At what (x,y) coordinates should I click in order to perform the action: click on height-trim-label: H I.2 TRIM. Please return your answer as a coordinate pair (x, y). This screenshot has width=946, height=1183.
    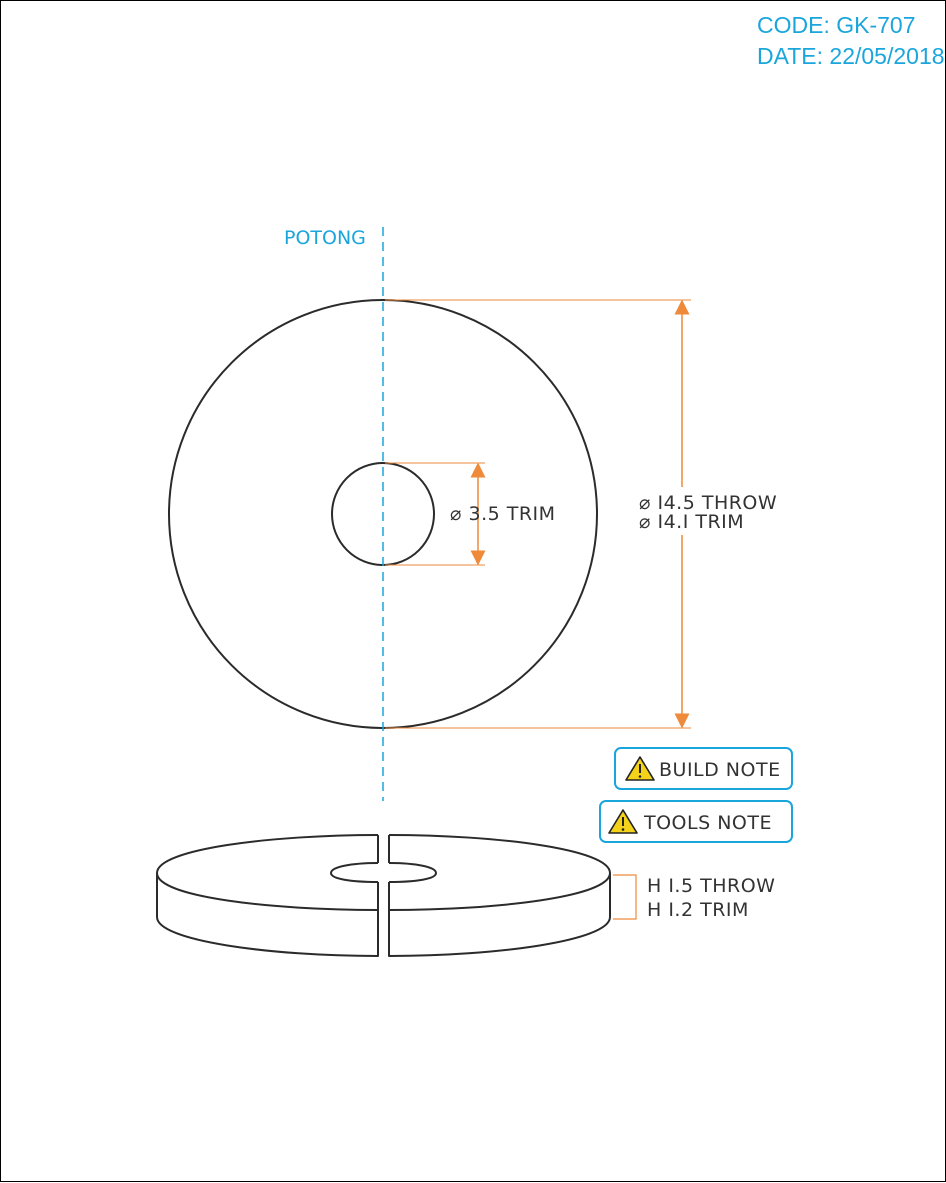
    Looking at the image, I should click on (698, 910).